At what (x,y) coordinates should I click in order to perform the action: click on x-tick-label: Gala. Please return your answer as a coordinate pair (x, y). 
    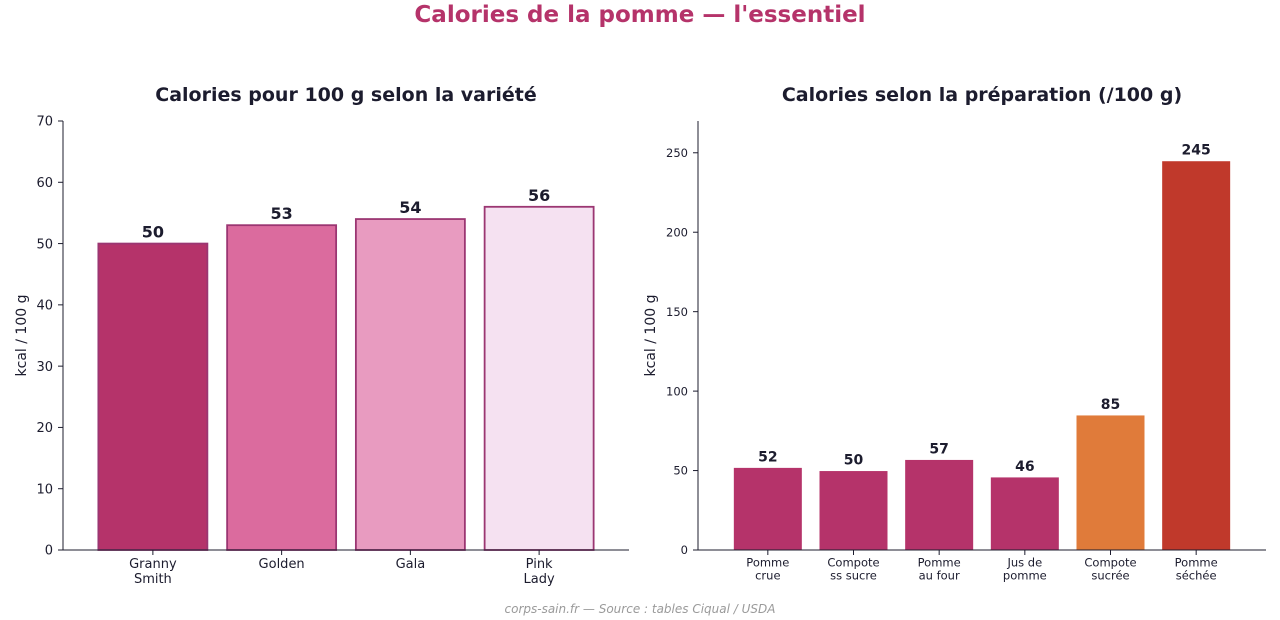
    Looking at the image, I should click on (411, 564).